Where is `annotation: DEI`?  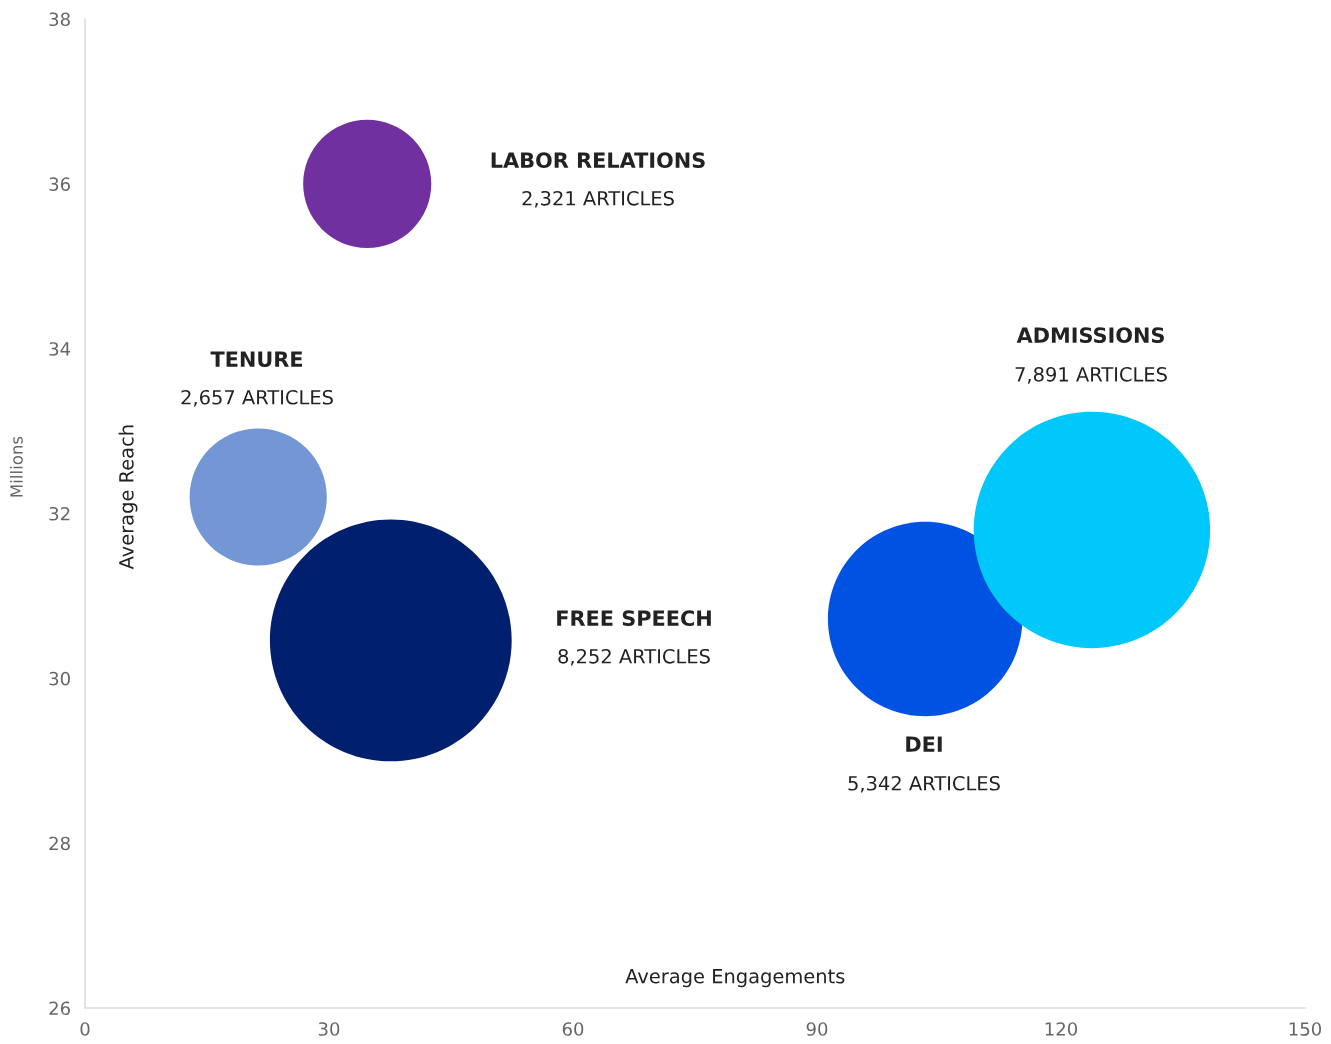
annotation: DEI is located at coordinates (924, 744).